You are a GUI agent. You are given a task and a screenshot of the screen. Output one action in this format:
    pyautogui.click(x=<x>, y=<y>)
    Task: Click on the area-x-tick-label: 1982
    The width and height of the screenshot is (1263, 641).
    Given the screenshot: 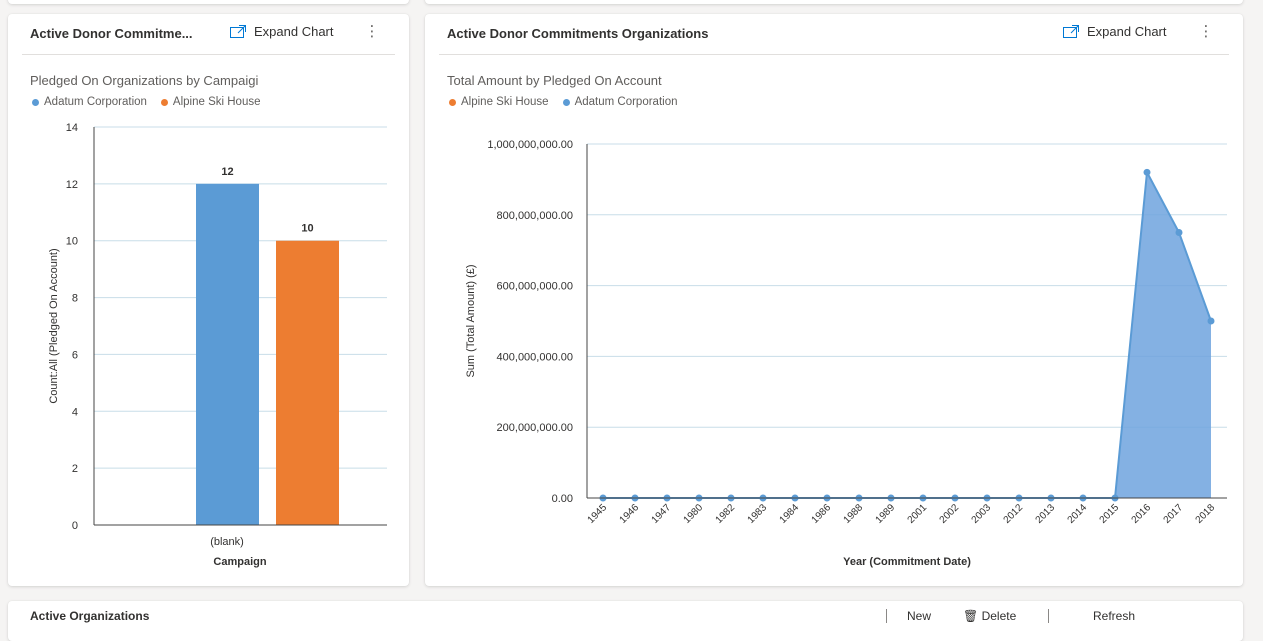 What is the action you would take?
    pyautogui.click(x=726, y=514)
    